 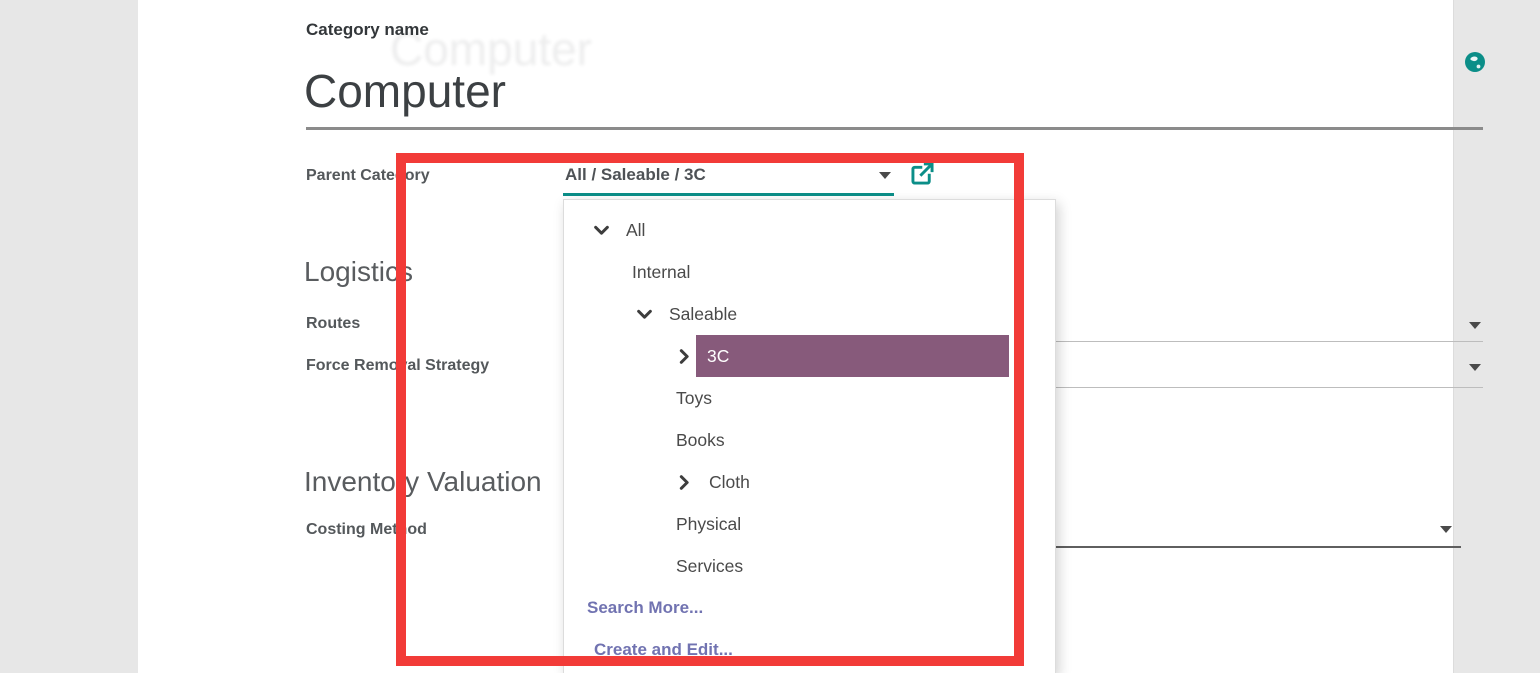 I want to click on parent-category-underline, so click(x=728, y=194).